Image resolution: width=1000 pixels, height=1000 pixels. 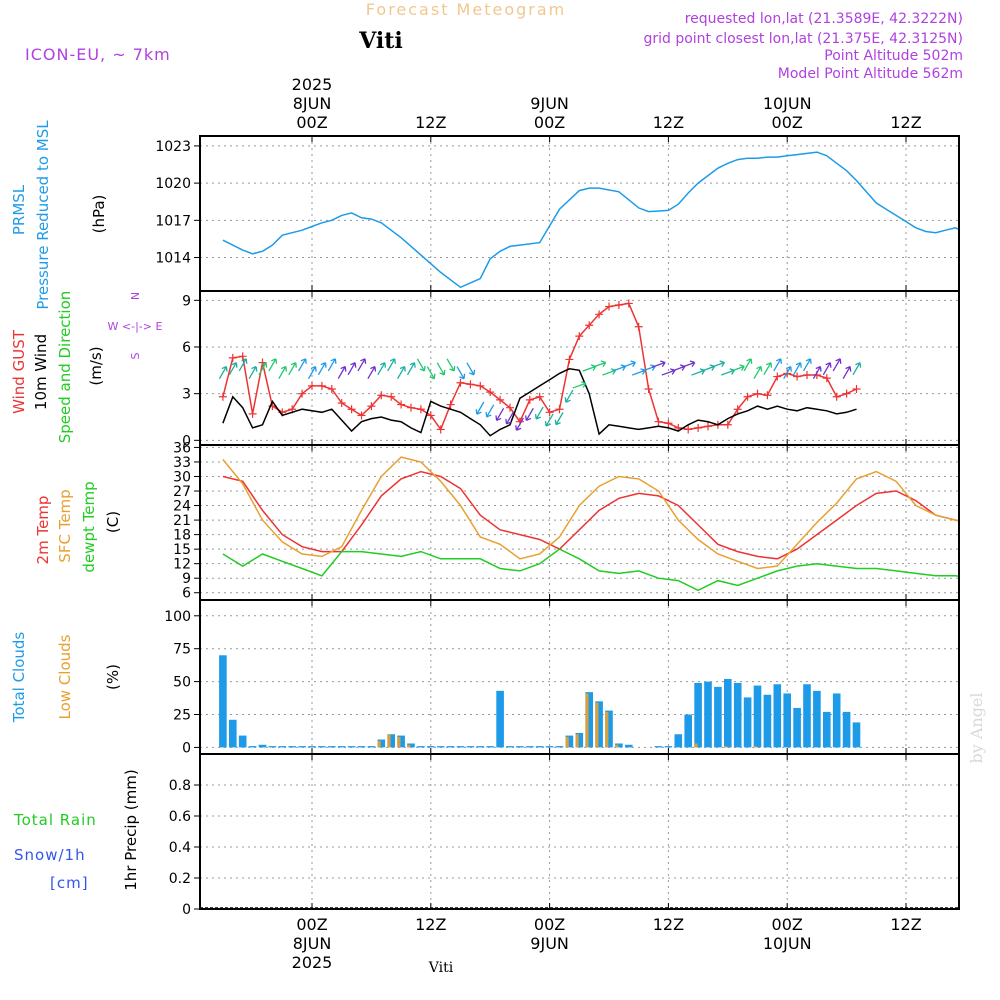 What do you see at coordinates (96, 365) in the screenshot?
I see `wind-unit: (m/s)` at bounding box center [96, 365].